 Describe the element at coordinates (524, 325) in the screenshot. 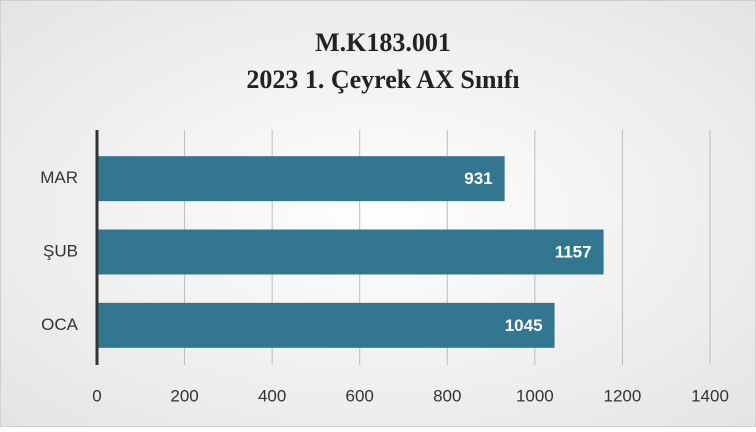

I see `data-label: 1045` at that location.